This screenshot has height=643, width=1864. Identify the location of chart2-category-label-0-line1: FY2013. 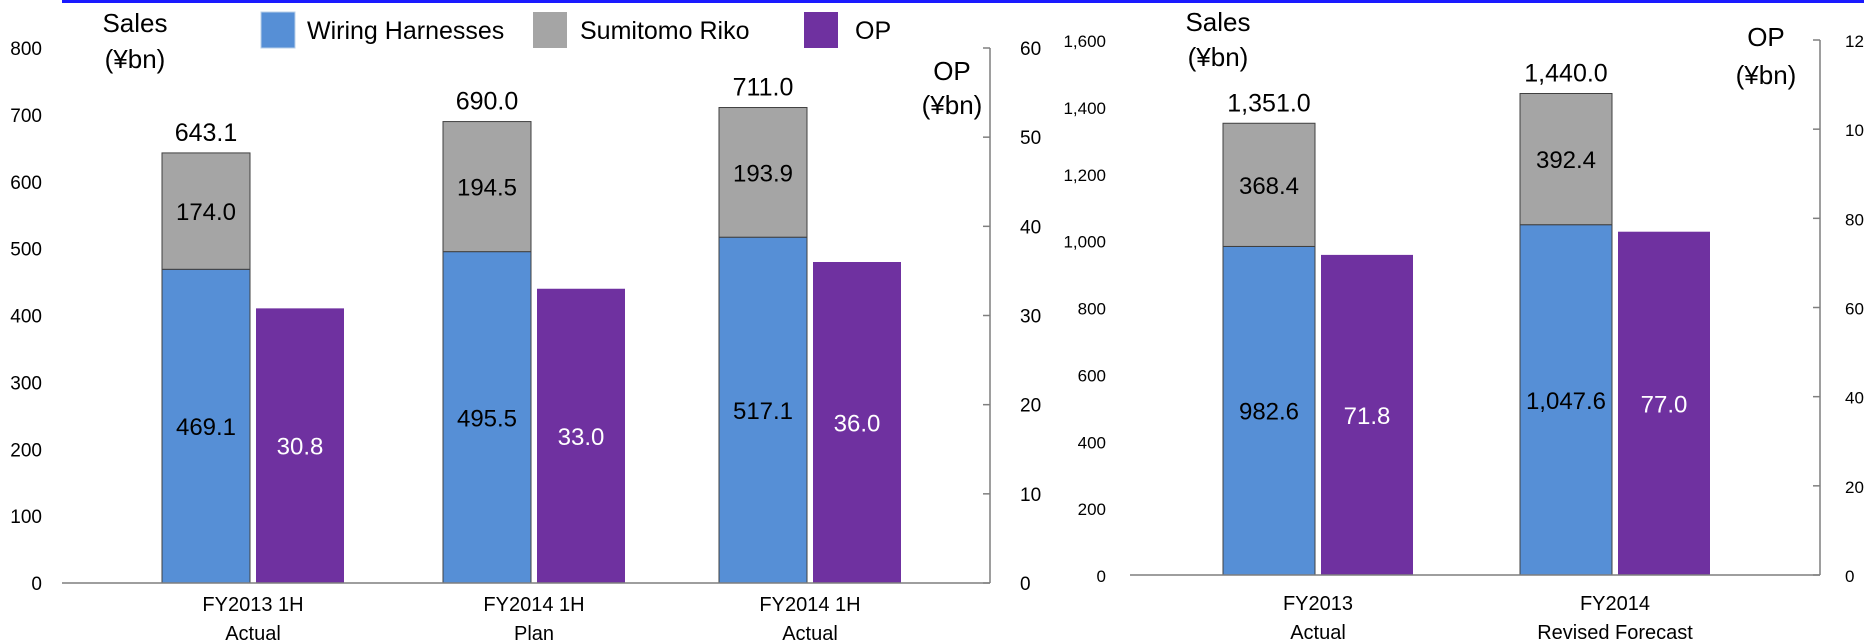
(1318, 604).